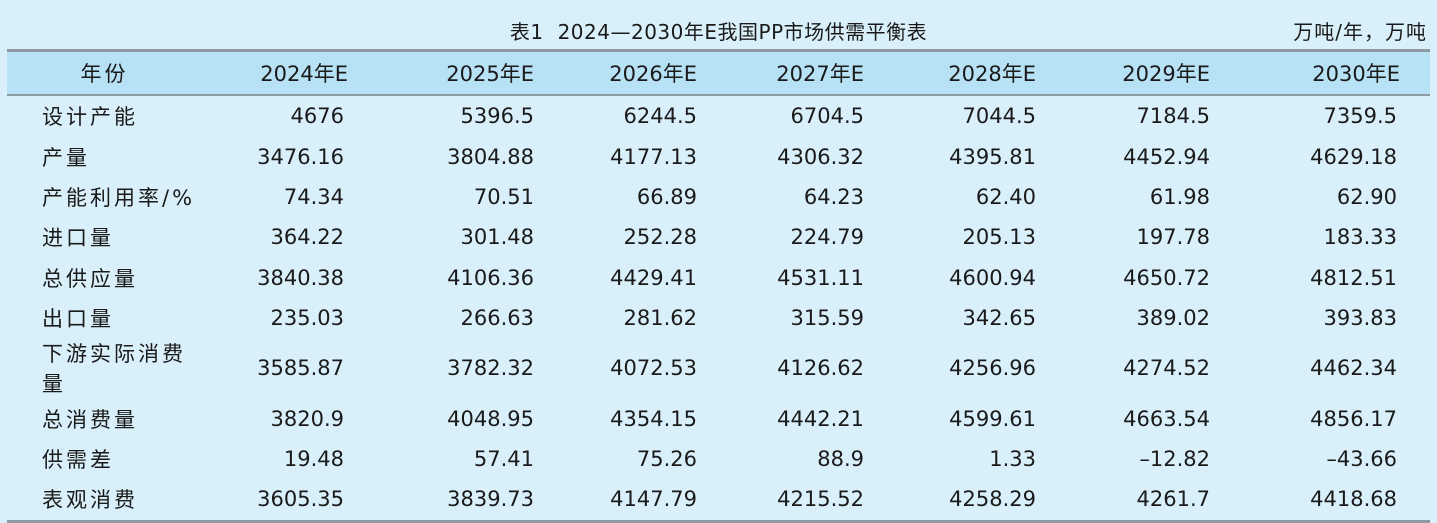  What do you see at coordinates (90, 419) in the screenshot?
I see `row-label: 总消费量` at bounding box center [90, 419].